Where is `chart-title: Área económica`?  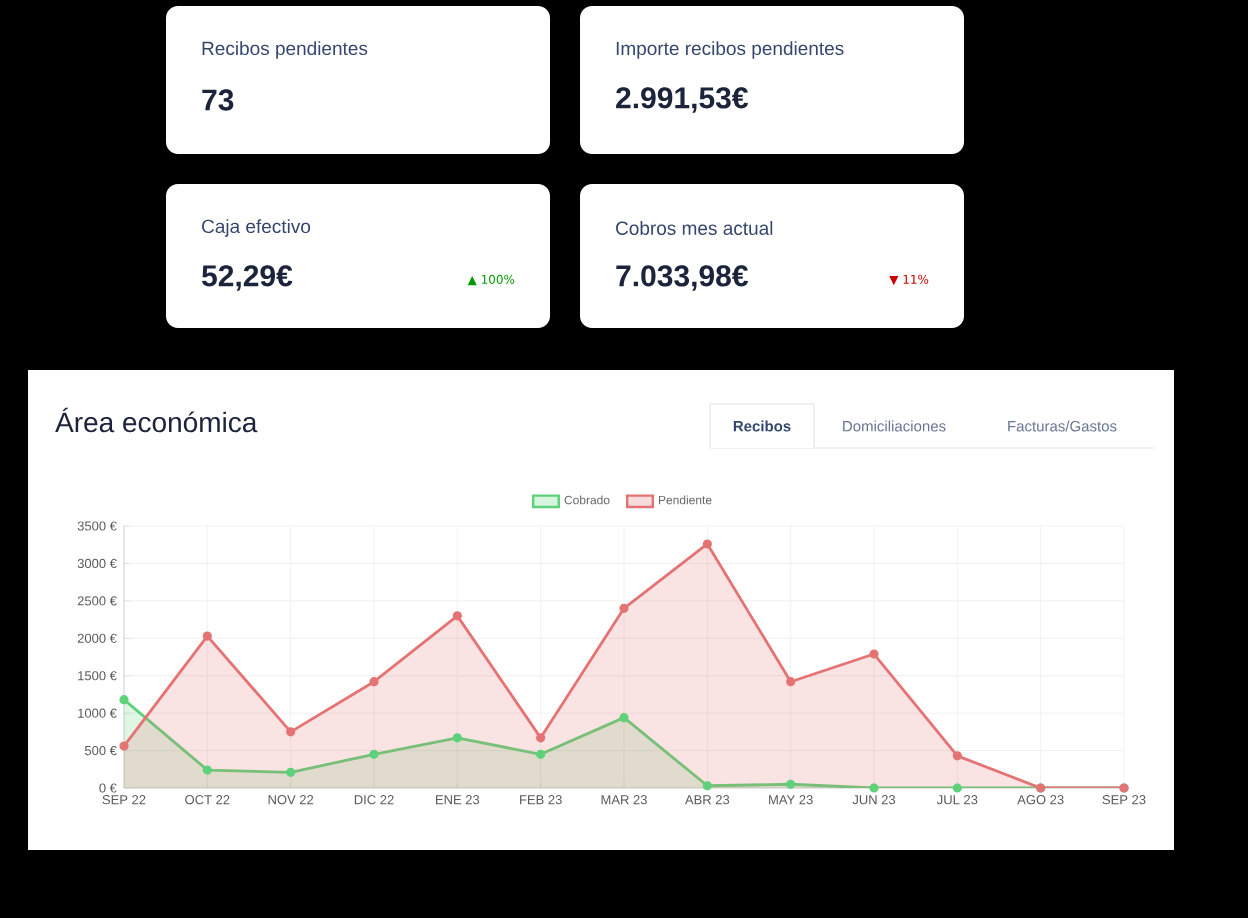
chart-title: Área económica is located at coordinates (156, 420).